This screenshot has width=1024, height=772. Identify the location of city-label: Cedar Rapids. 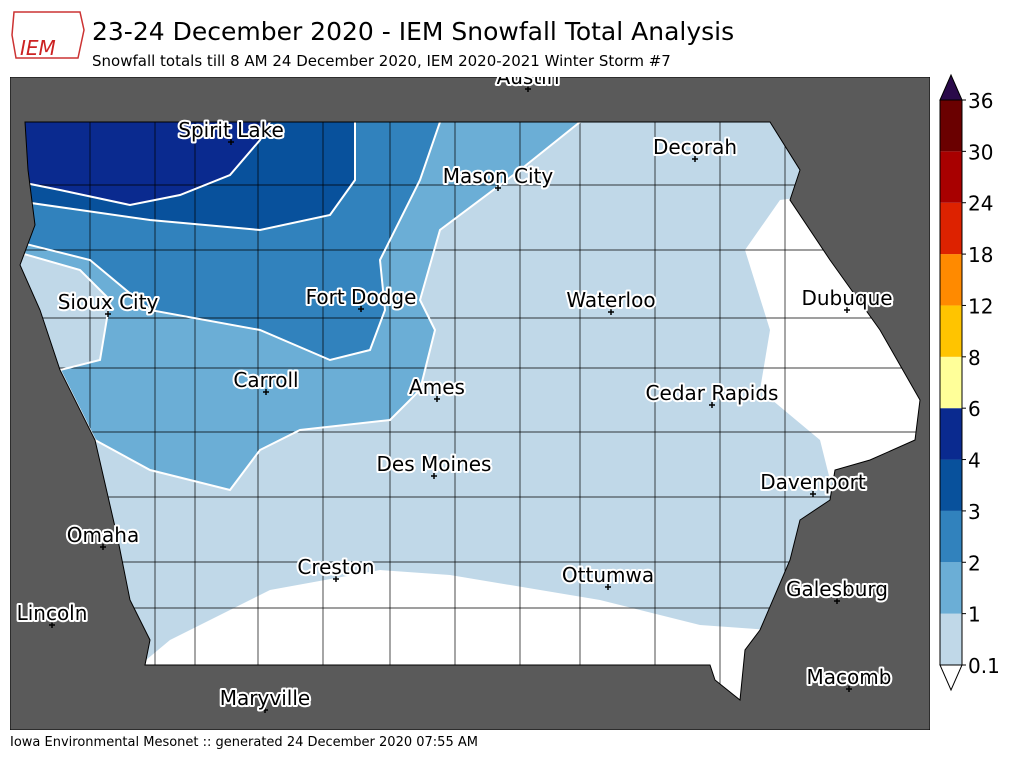
(712, 393).